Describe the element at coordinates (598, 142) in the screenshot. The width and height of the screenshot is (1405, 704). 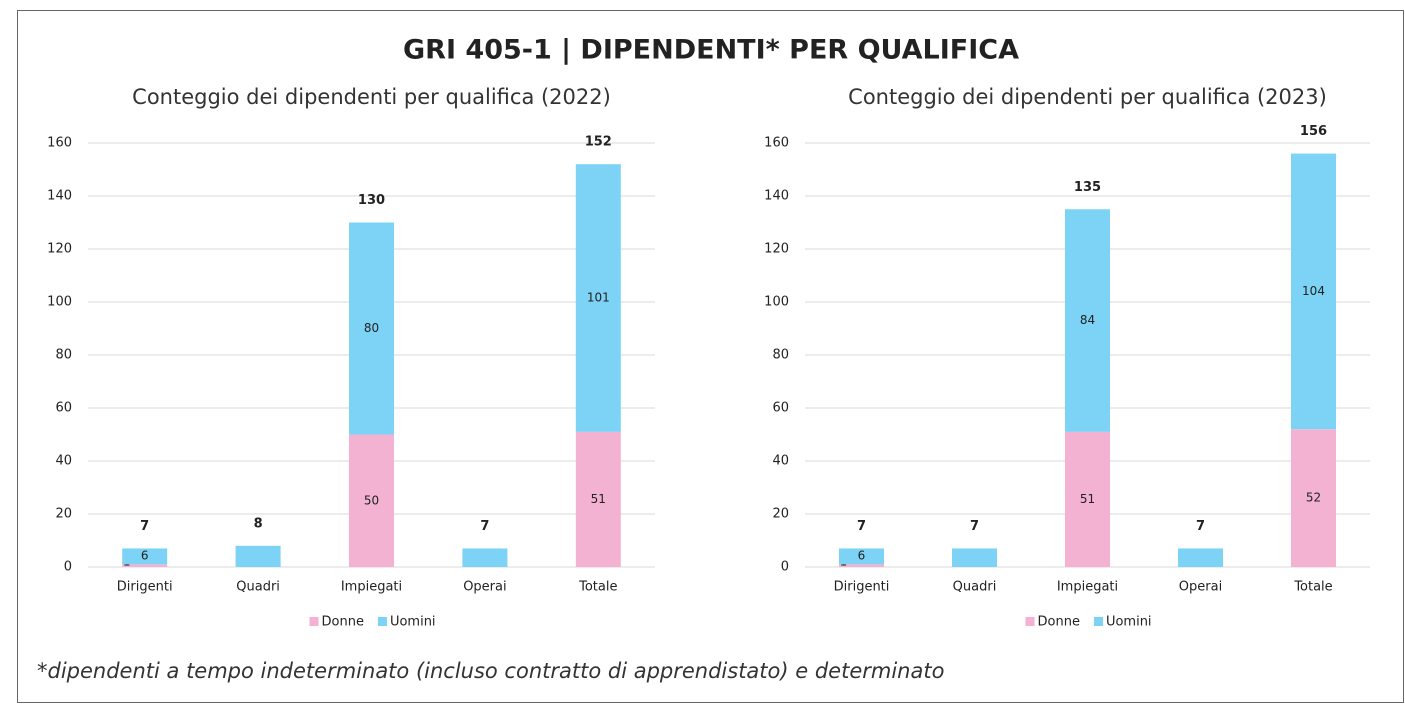
I see `total-label: 152` at that location.